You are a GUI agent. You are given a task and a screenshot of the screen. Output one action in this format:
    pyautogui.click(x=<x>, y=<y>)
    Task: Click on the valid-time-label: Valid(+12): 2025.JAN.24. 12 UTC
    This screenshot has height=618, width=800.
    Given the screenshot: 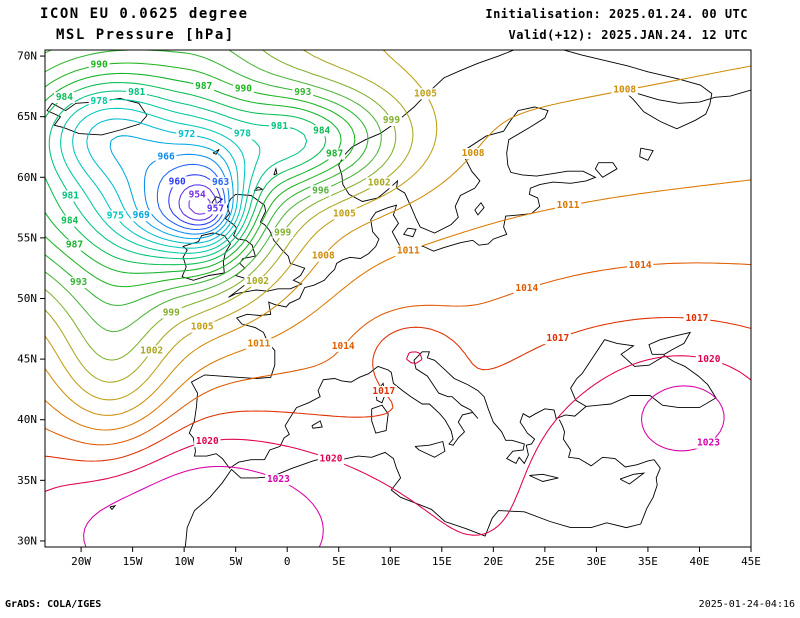 What is the action you would take?
    pyautogui.click(x=628, y=35)
    